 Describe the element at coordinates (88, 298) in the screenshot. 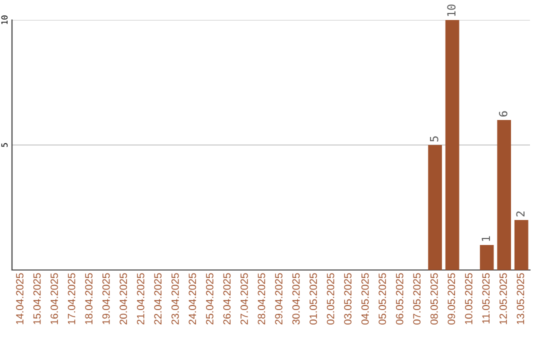

I see `x-tick-label: 18.04.2025` at that location.